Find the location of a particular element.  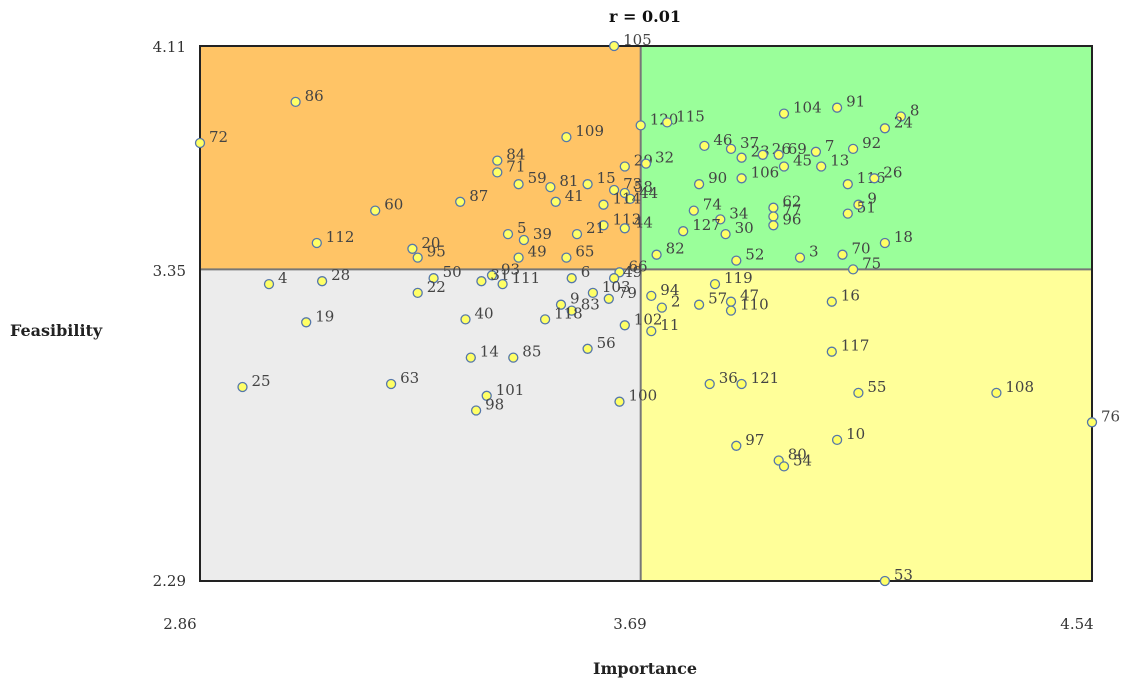

x-tick-left: 2.86 is located at coordinates (179, 624).